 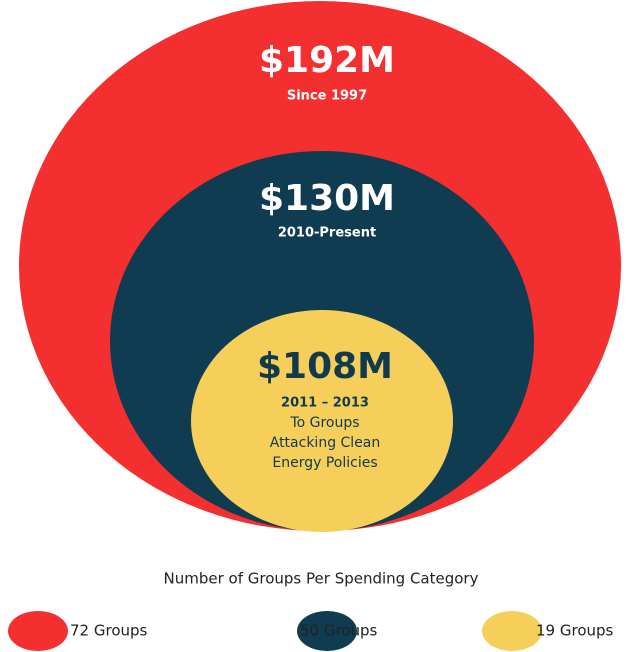 I want to click on legend-label: 50 Groups, so click(x=339, y=631).